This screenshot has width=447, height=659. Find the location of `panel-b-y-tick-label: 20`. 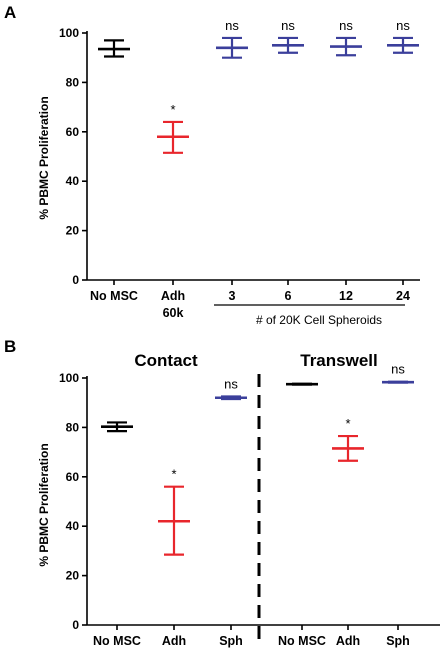

panel-b-y-tick-label: 20 is located at coordinates (73, 576).